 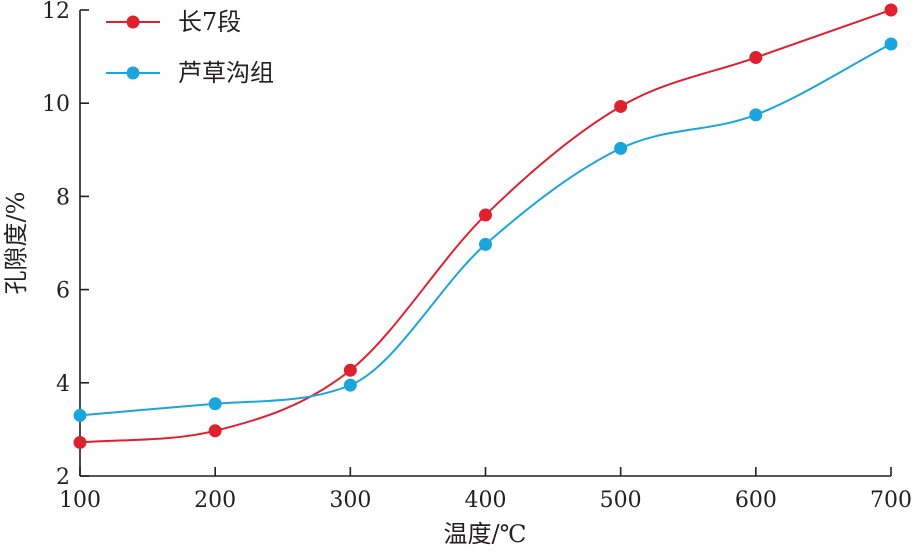 I want to click on y-tick-label: 10, so click(x=56, y=104).